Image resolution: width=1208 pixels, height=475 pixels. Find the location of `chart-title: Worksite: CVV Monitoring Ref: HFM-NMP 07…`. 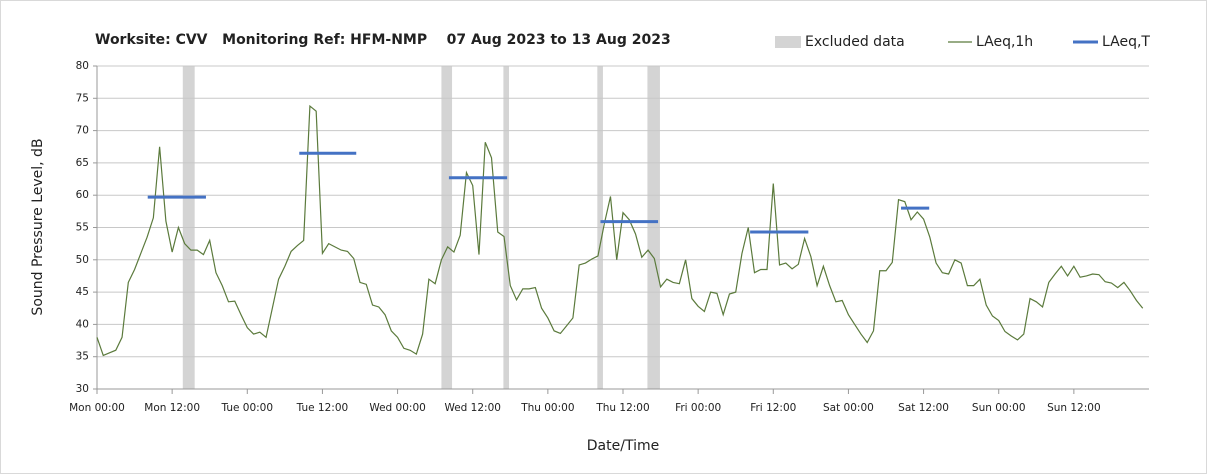

chart-title: Worksite: CVV Monitoring Ref: HFM-NMP 07… is located at coordinates (383, 40).